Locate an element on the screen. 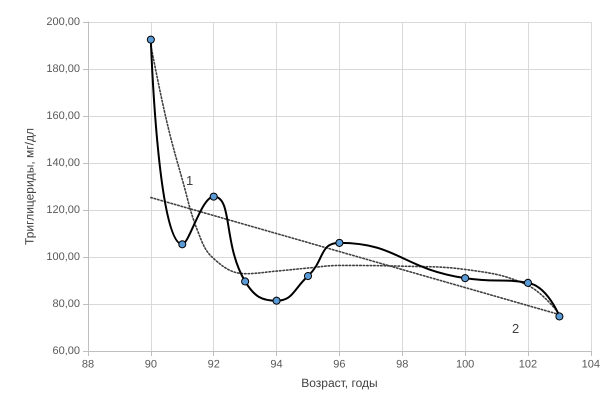 The image size is (603, 405). y-tick-label: 140,00 is located at coordinates (63, 163).